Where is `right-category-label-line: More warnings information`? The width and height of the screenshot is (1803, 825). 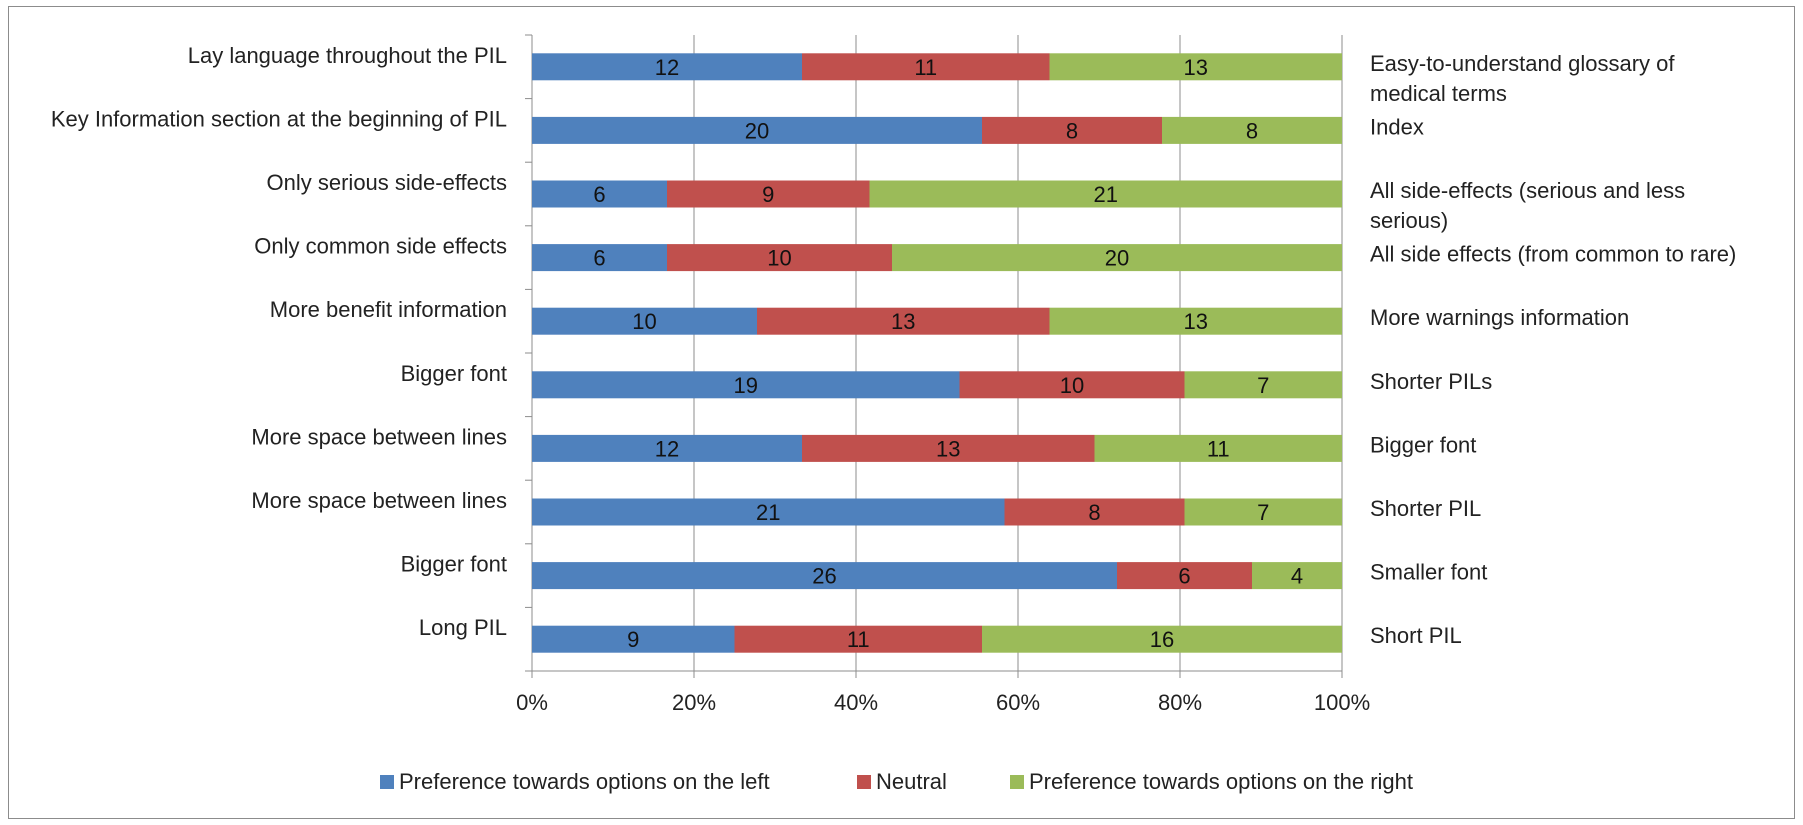 right-category-label-line: More warnings information is located at coordinates (1499, 317).